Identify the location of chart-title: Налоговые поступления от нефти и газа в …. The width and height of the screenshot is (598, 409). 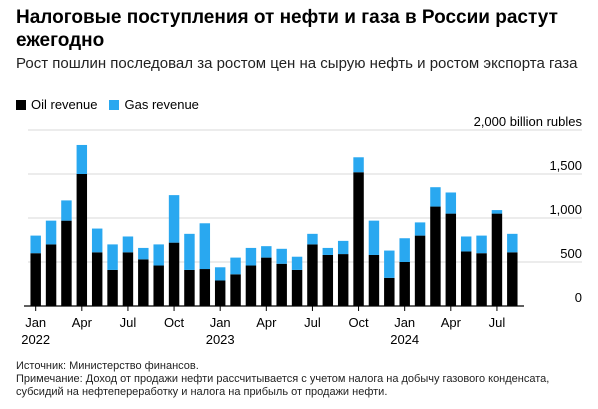
(287, 29).